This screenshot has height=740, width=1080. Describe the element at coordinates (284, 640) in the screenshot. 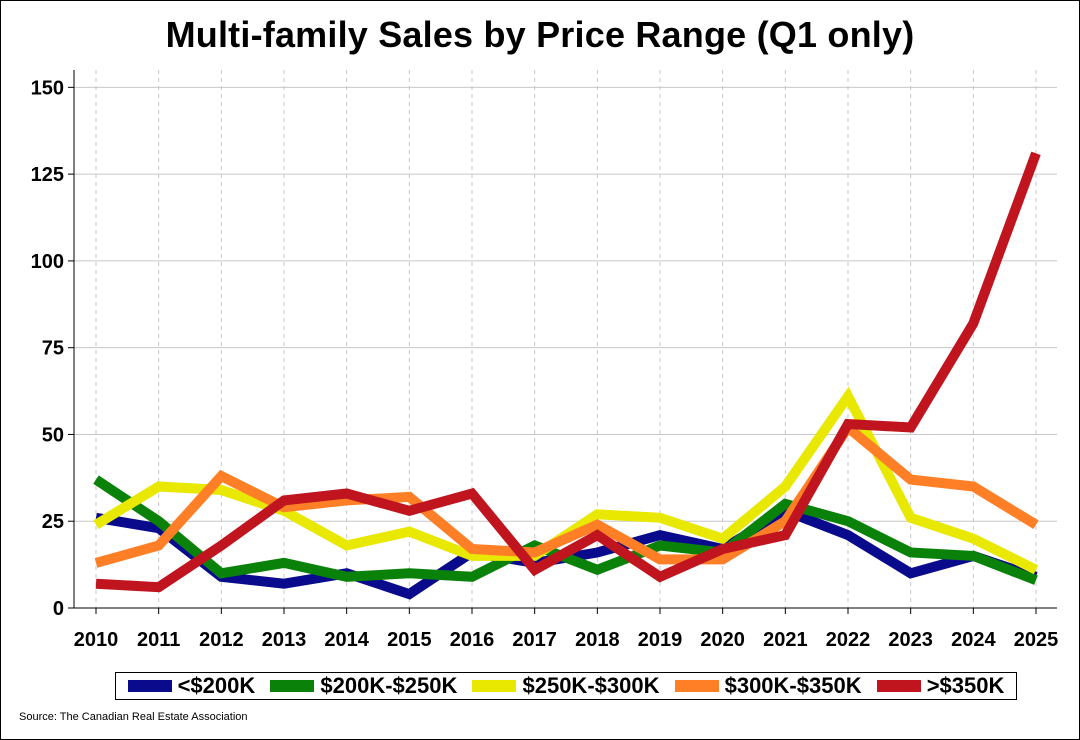

I see `x-tick-label: 2013` at that location.